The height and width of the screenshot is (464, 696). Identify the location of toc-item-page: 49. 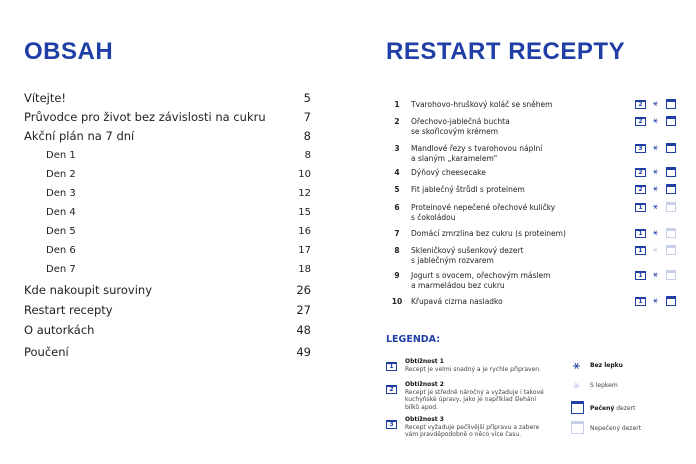
(303, 352).